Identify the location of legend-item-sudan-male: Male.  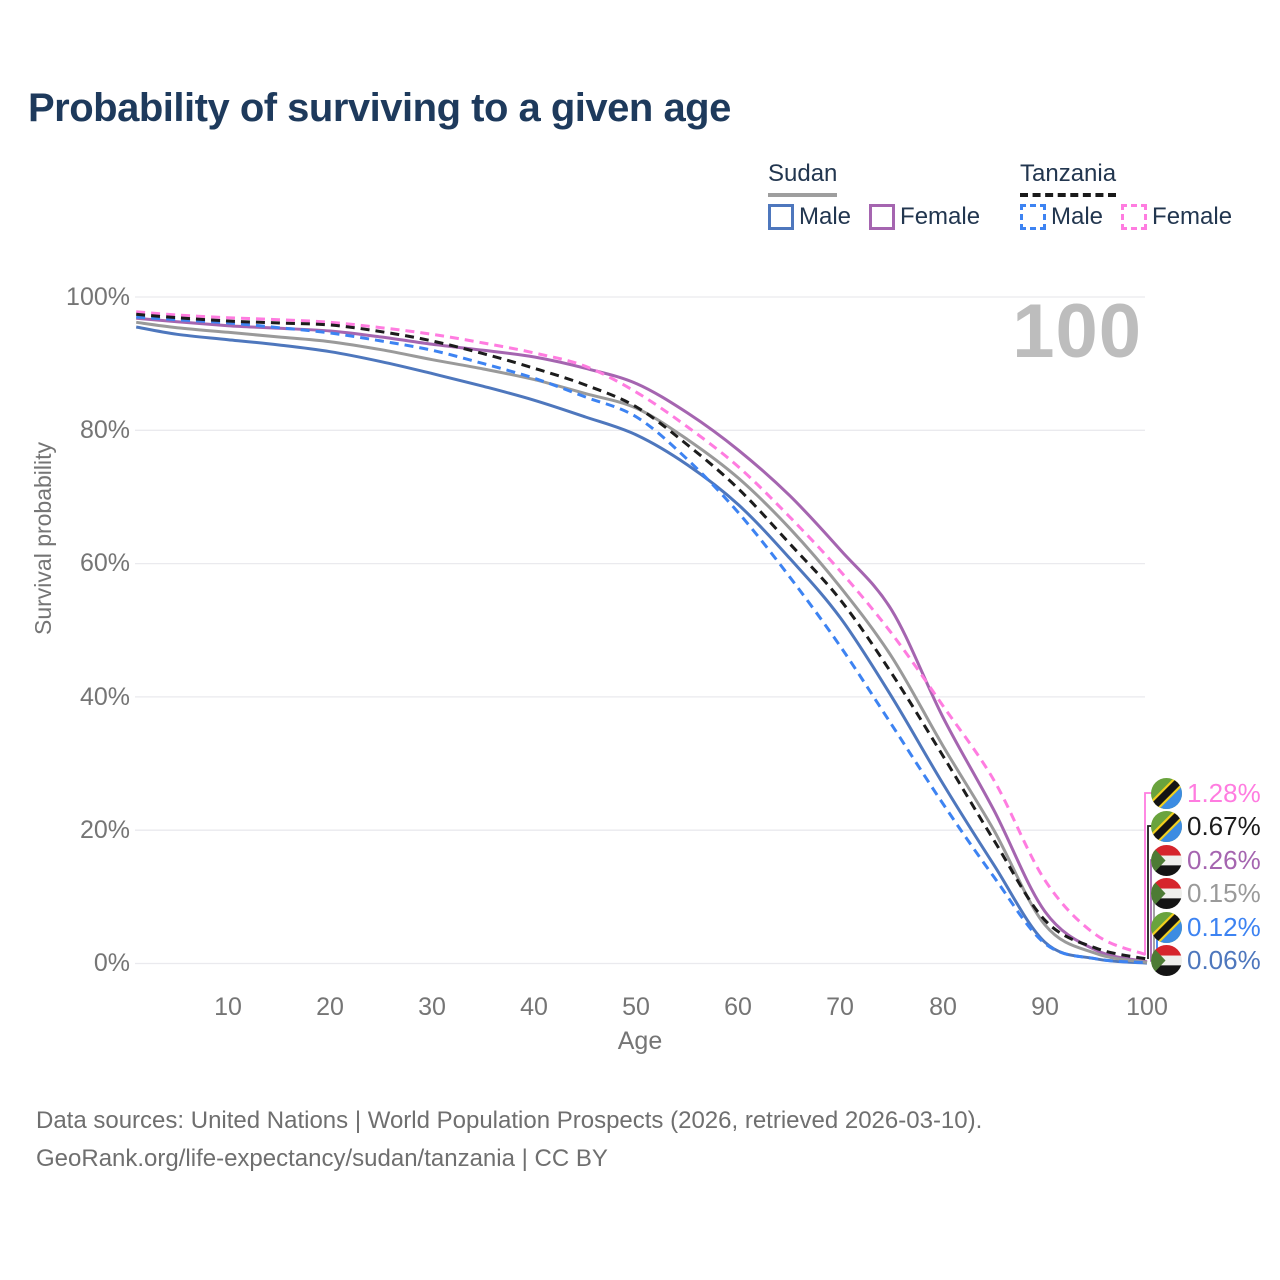
(809, 217).